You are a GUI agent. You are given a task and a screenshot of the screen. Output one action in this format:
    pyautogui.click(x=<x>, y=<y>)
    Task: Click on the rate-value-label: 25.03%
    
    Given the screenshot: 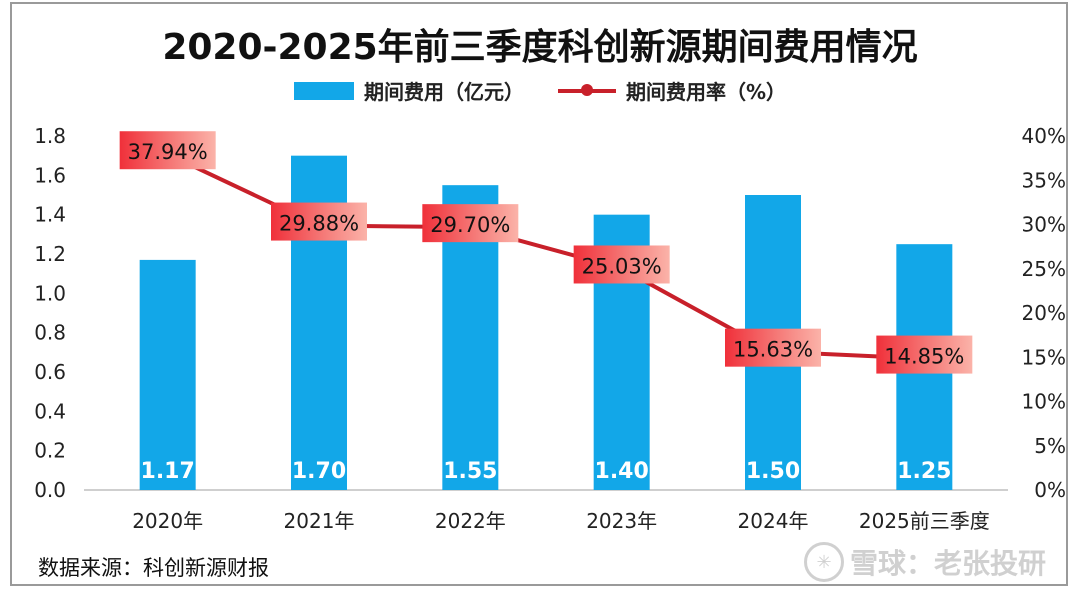 What is the action you would take?
    pyautogui.click(x=622, y=266)
    